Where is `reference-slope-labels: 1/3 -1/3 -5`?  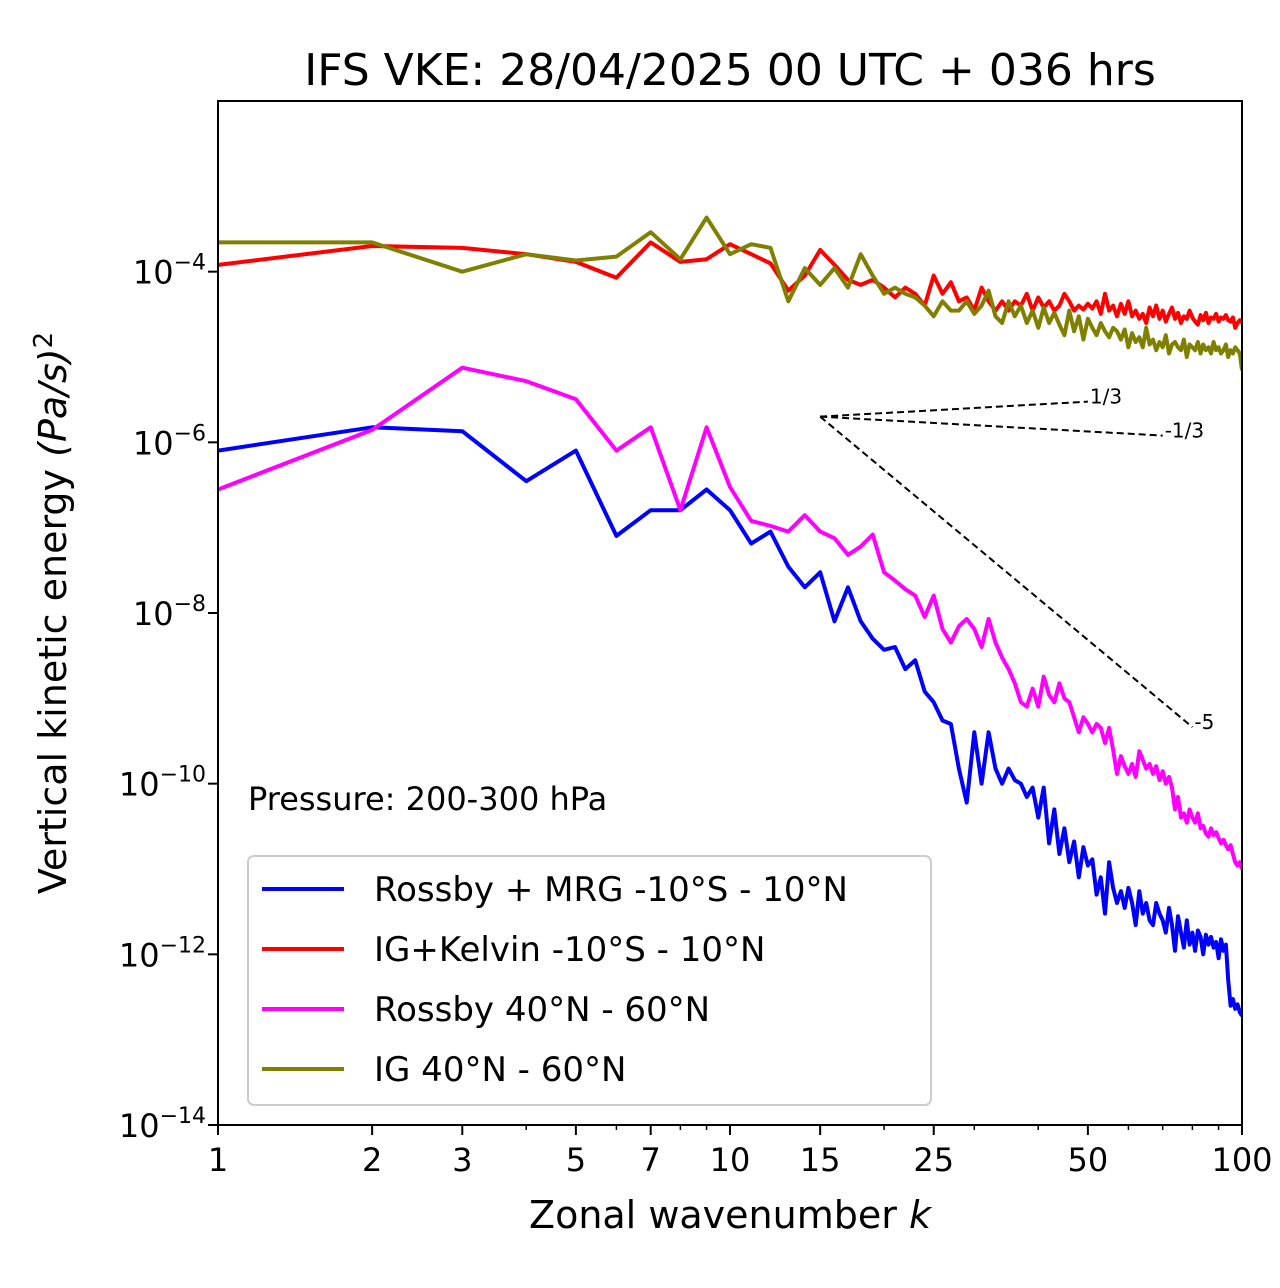
reference-slope-labels: 1/3 -1/3 -5 is located at coordinates (1152, 559).